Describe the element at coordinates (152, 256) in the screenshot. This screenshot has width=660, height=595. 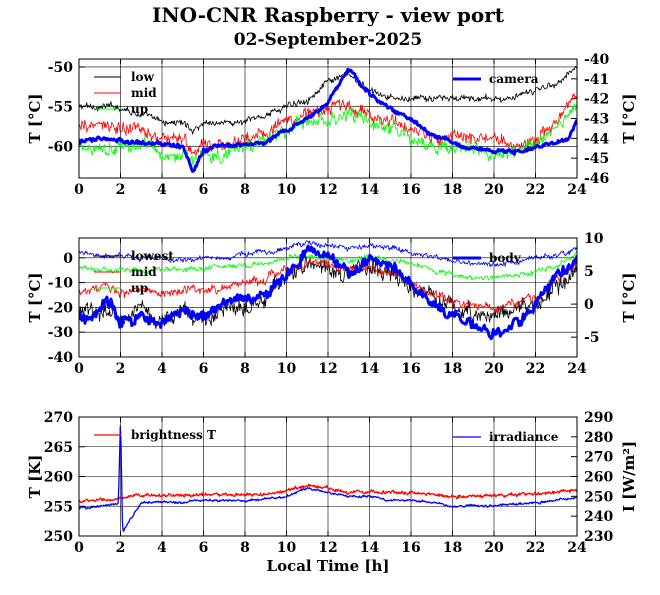
I see `legend-label: lowest` at that location.